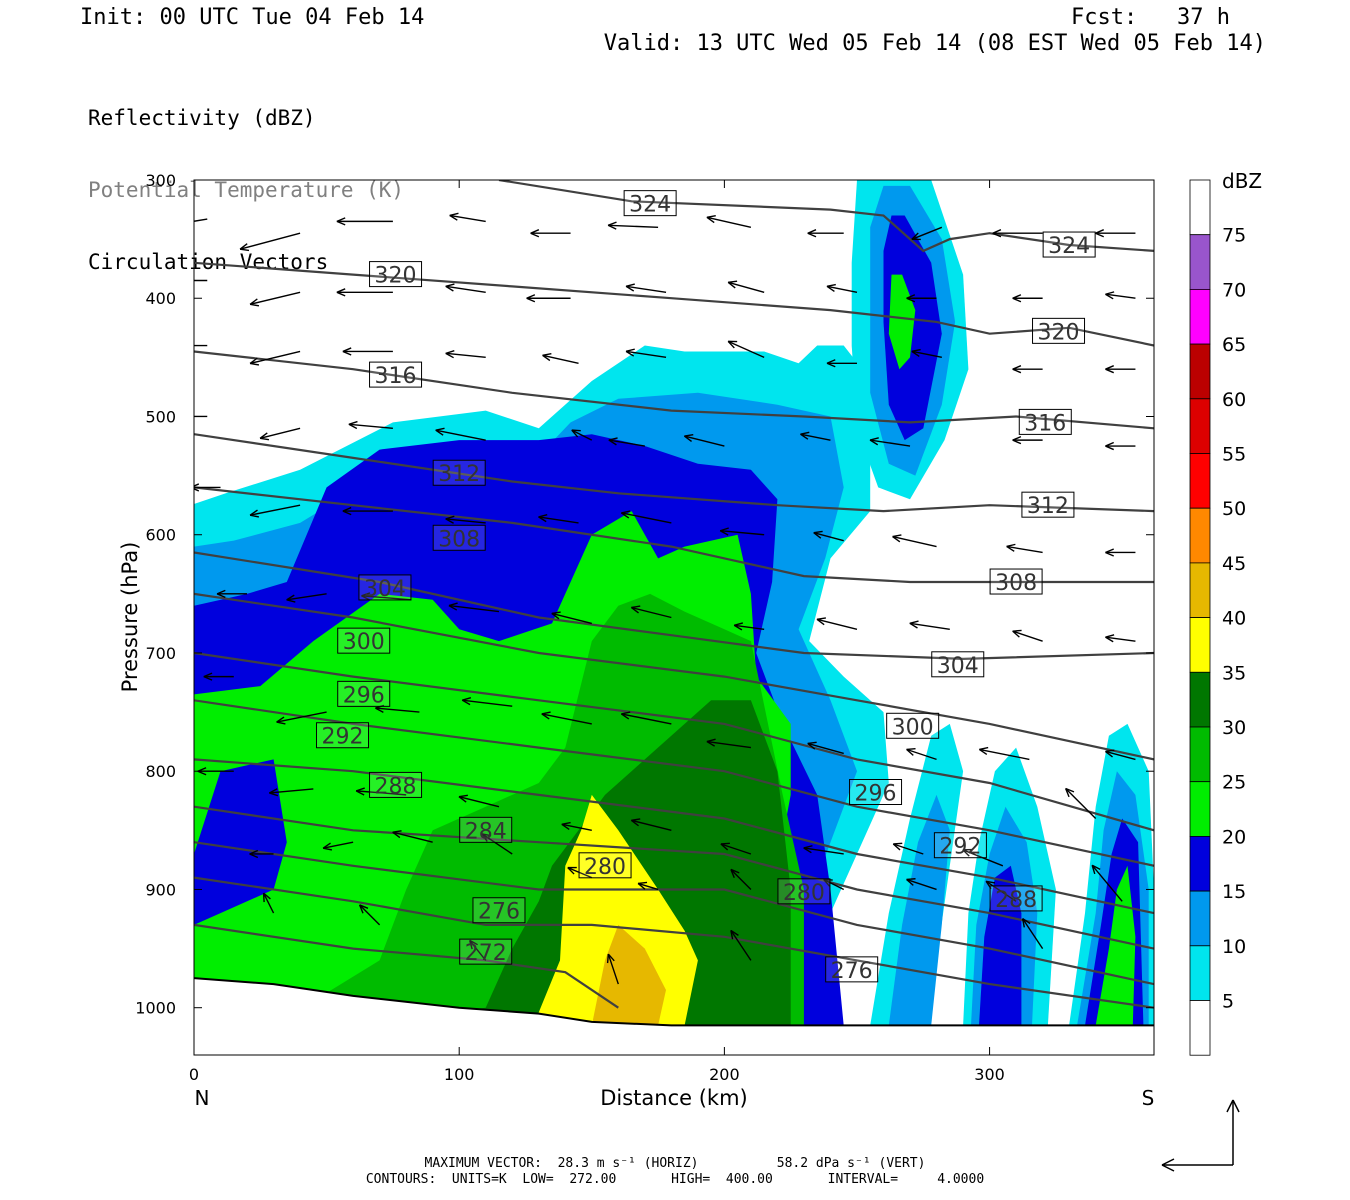 The height and width of the screenshot is (1200, 1350). I want to click on svg-text: 280, so click(605, 867).